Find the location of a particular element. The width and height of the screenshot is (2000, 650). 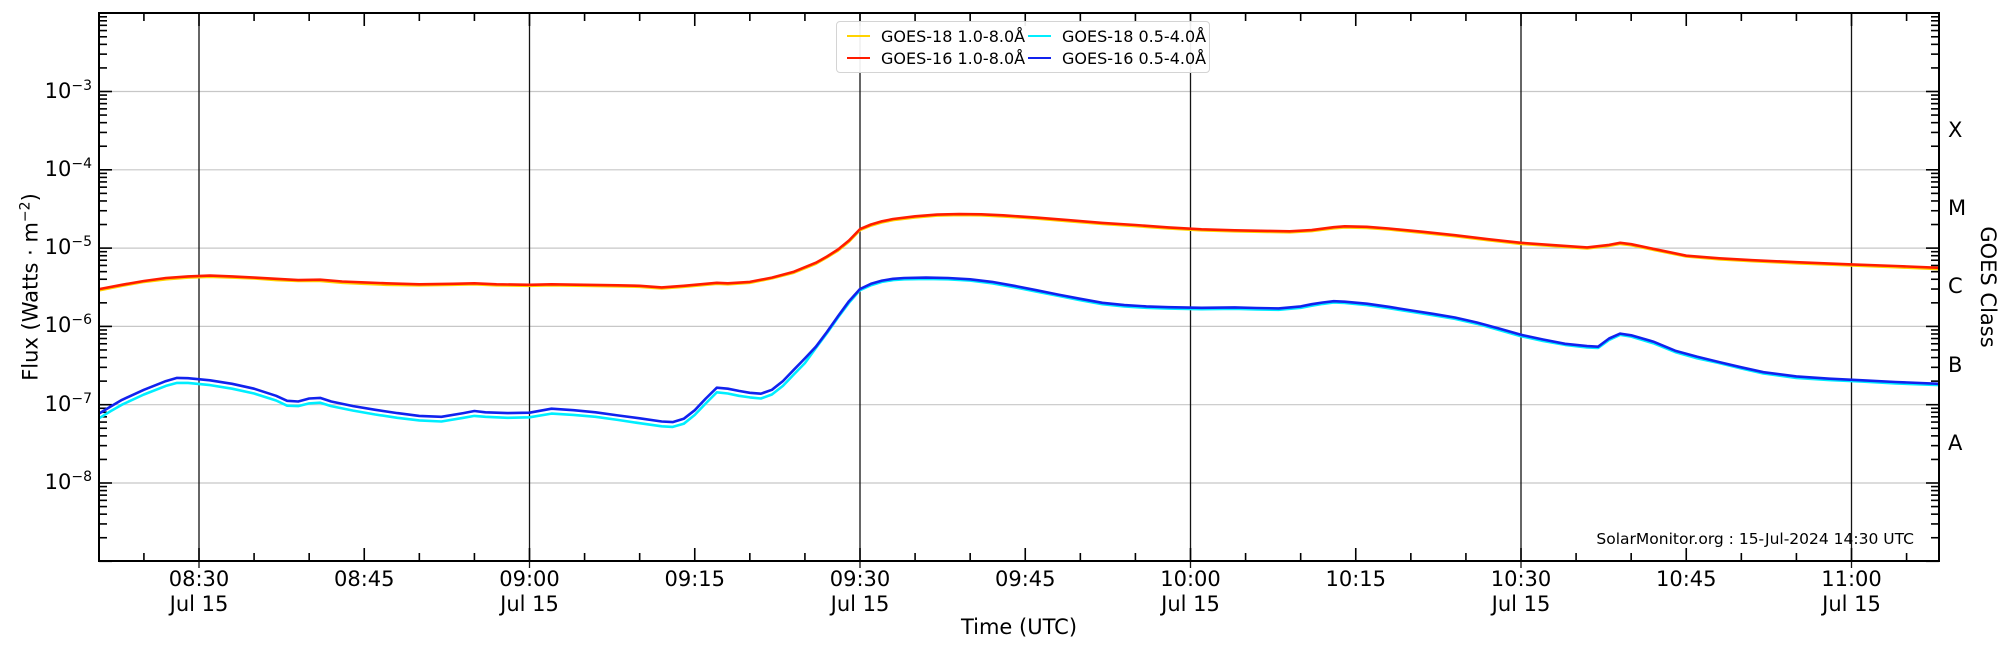

legend-entry-goes16-long: GOES-16 1.0-8.0Å is located at coordinates (936, 58).